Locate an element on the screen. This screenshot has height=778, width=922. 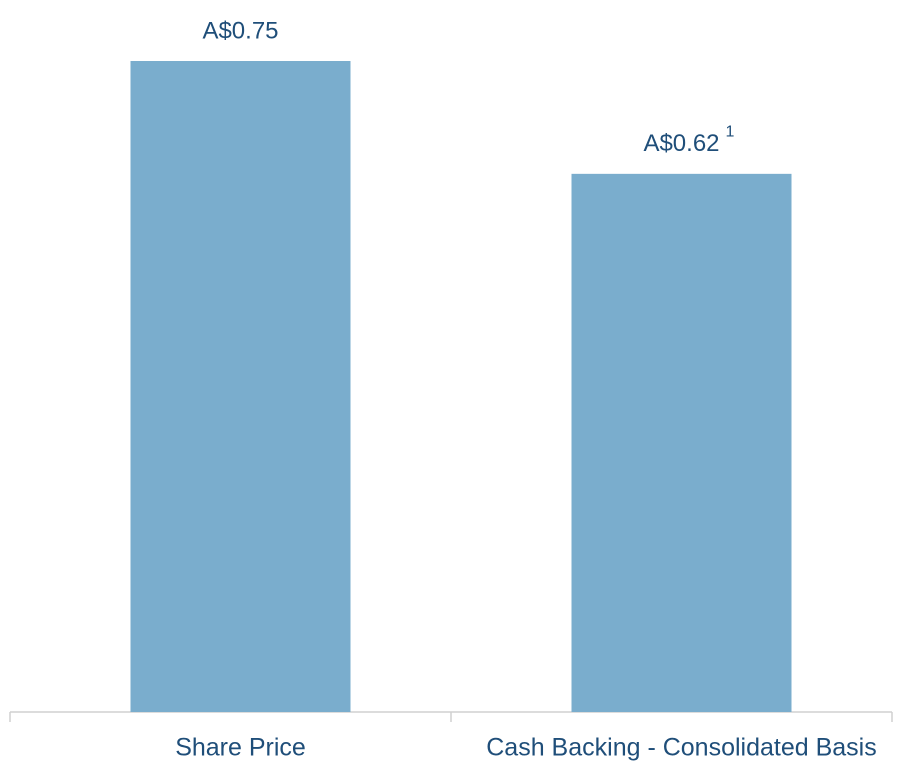
value-label: A$0.62 is located at coordinates (681, 143).